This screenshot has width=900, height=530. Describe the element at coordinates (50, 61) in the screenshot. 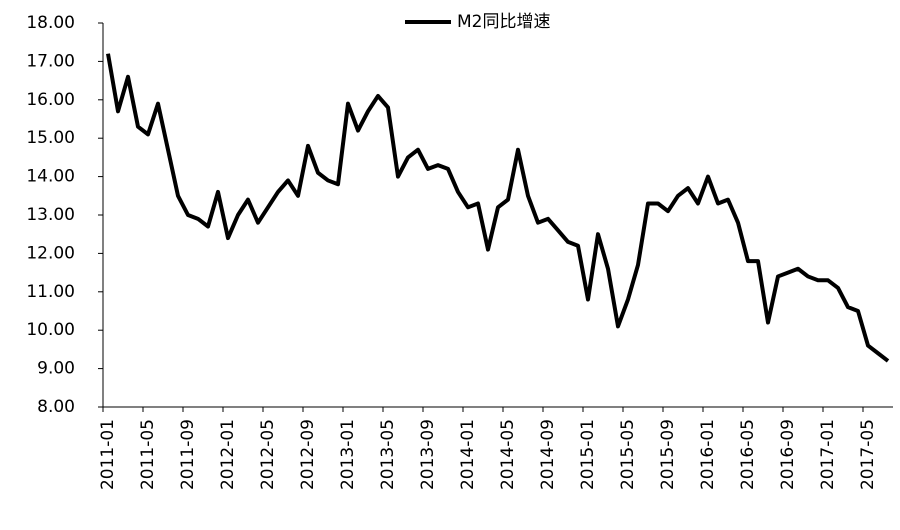

I see `y-tick-label: 17.00` at that location.